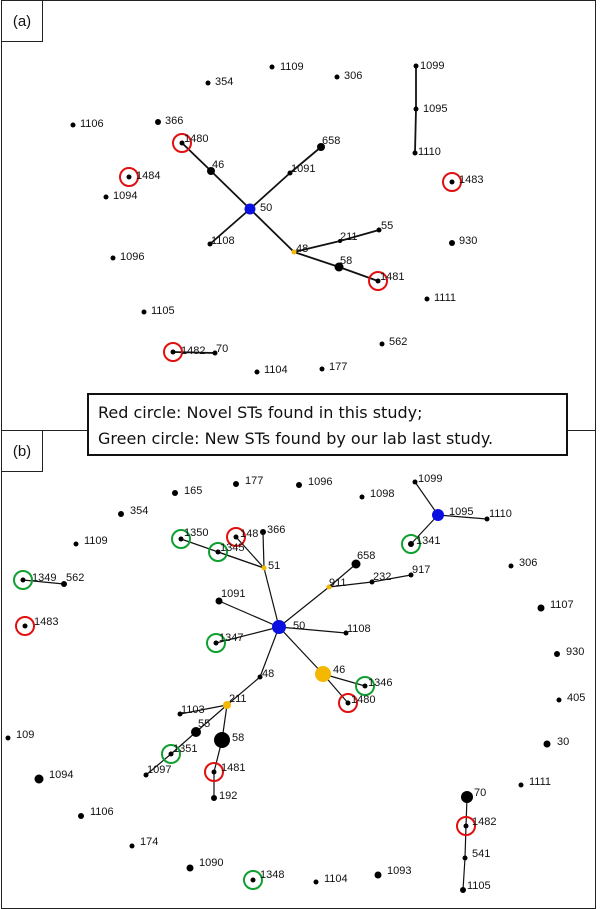 Image resolution: width=600 pixels, height=909 pixels. What do you see at coordinates (430, 479) in the screenshot?
I see `node-label-1099: 1099` at bounding box center [430, 479].